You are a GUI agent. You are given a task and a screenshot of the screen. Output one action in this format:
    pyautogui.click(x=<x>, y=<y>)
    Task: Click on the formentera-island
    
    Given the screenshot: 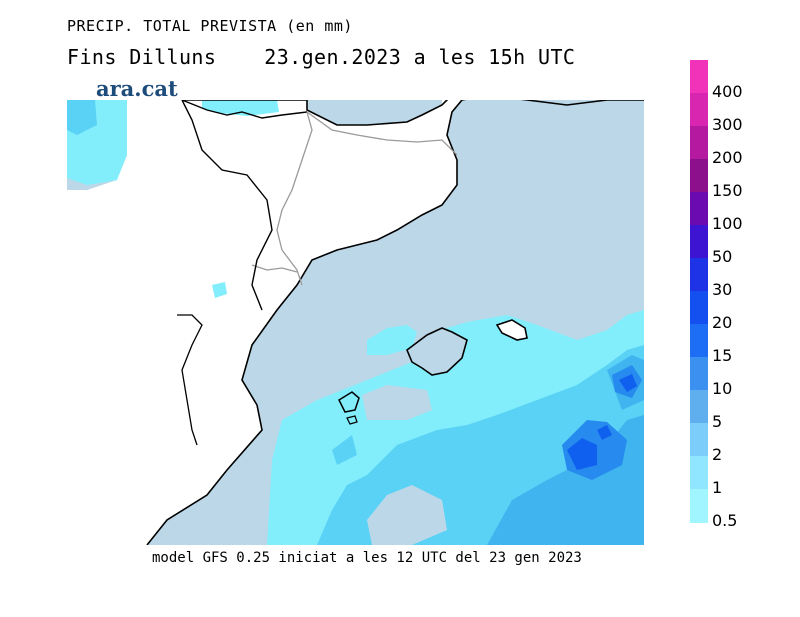 What is the action you would take?
    pyautogui.click(x=352, y=420)
    